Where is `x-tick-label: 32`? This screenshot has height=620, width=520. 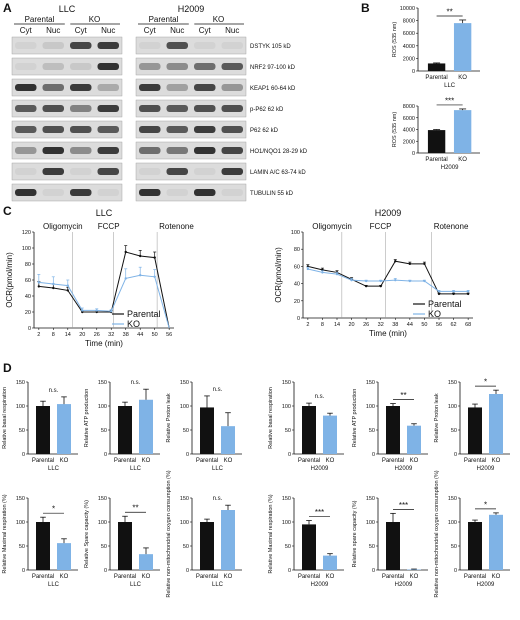
x-tick-label: 32 is located at coordinates (381, 325).